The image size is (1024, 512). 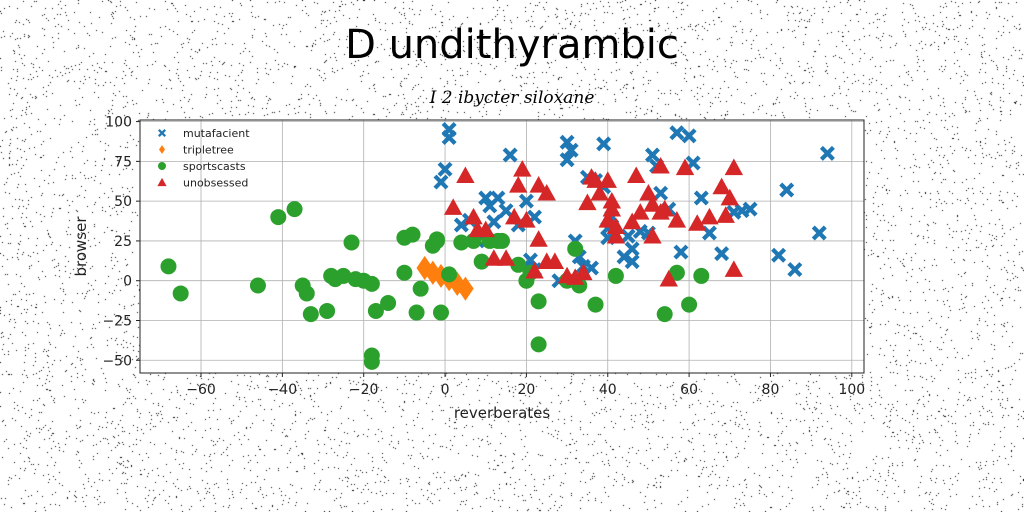 What do you see at coordinates (593, 221) in the screenshot?
I see `series-unobsessed` at bounding box center [593, 221].